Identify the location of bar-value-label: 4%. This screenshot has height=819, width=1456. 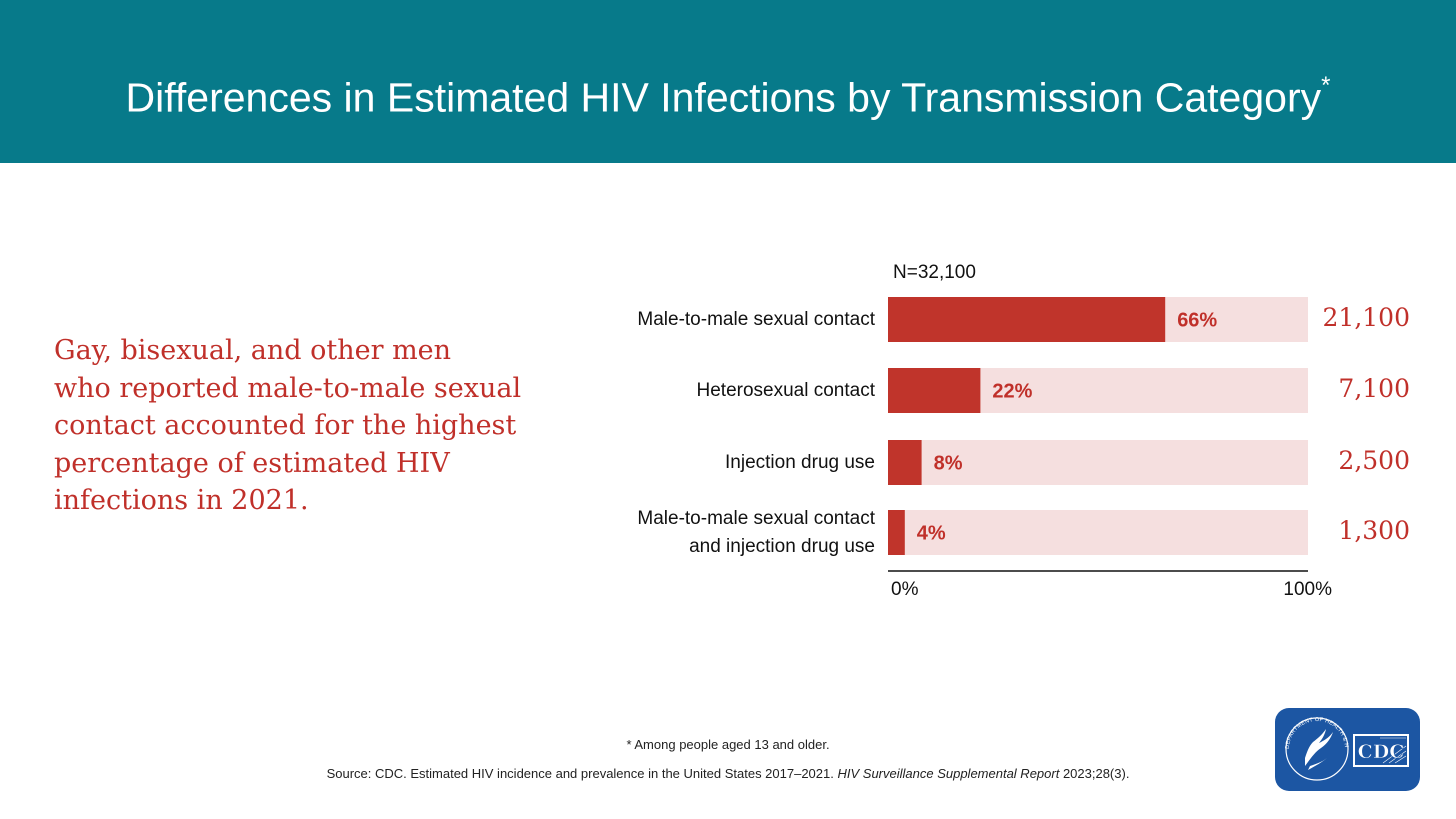
(931, 534).